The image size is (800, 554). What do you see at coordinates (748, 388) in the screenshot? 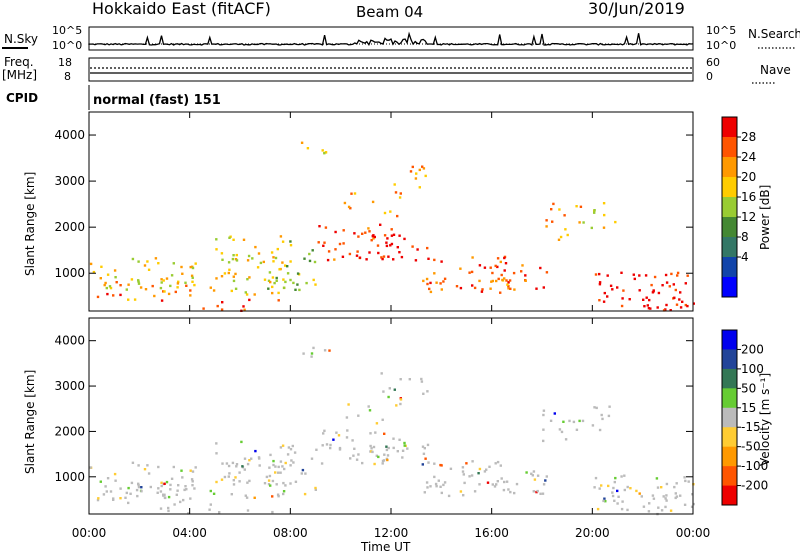
I see `colorbar-tick-label: 50` at bounding box center [748, 388].